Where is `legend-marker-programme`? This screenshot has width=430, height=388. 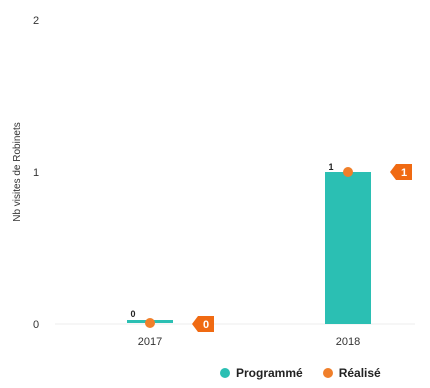 legend-marker-programme is located at coordinates (225, 373).